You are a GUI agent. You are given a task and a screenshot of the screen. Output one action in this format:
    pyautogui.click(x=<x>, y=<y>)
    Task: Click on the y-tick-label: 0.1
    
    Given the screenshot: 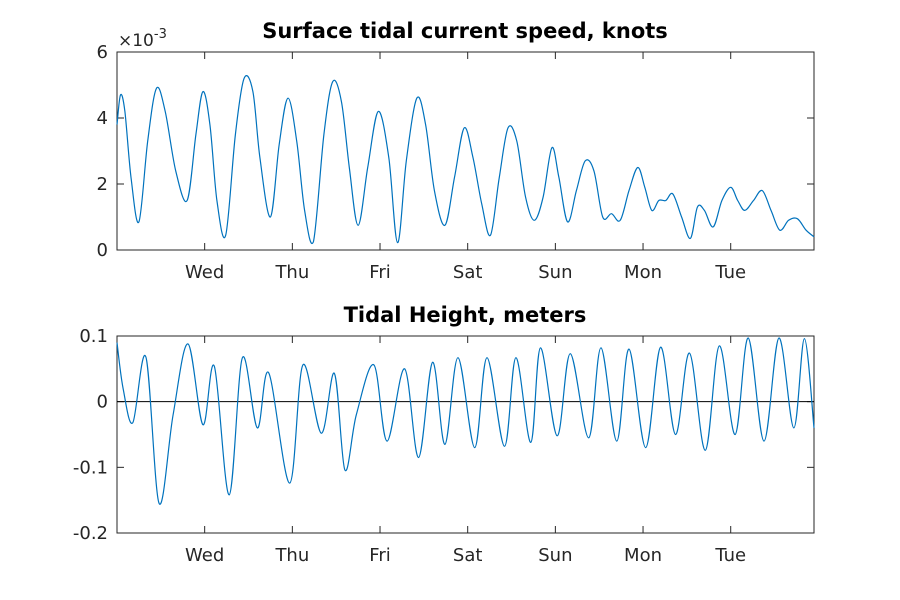 What is the action you would take?
    pyautogui.click(x=93, y=336)
    